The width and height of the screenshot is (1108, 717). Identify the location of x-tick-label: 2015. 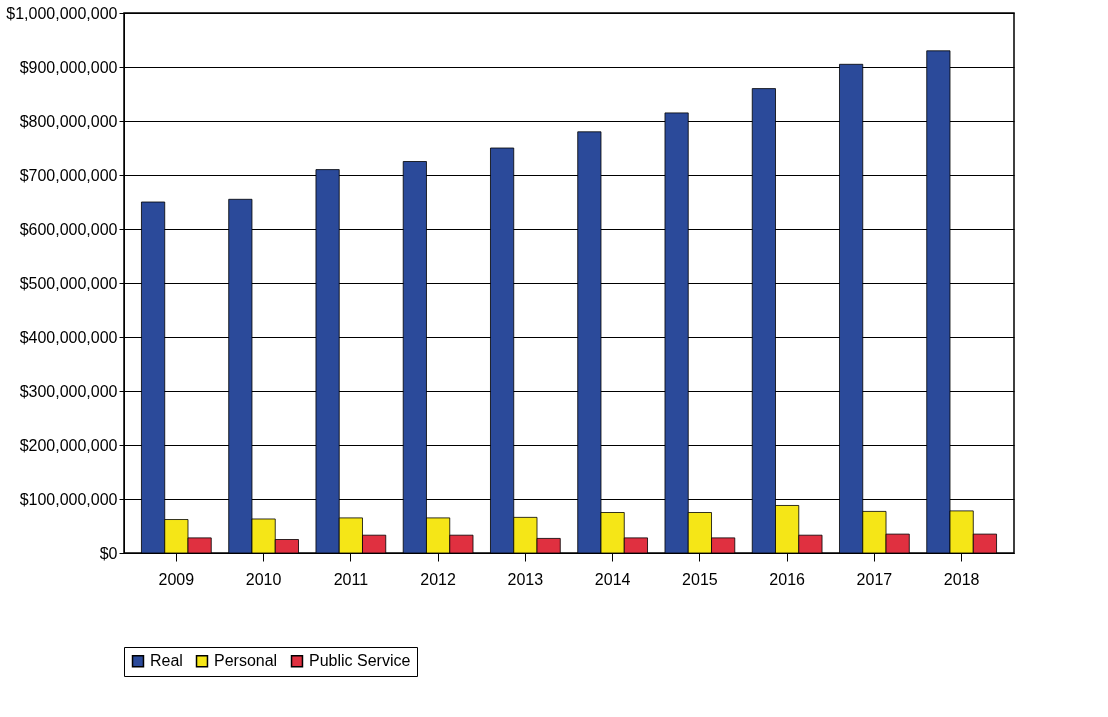
(700, 579).